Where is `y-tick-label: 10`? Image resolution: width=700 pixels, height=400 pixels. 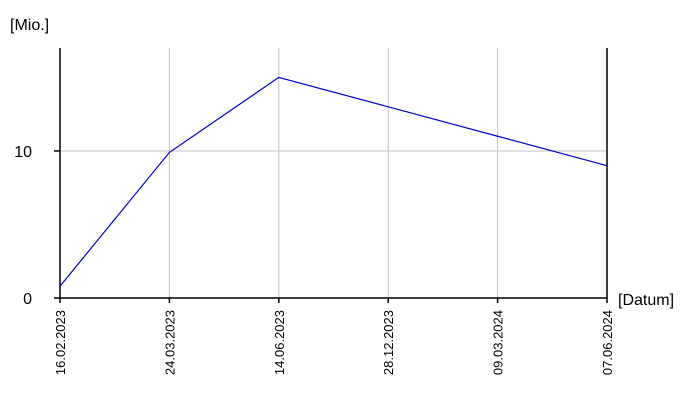 y-tick-label: 10 is located at coordinates (23, 152).